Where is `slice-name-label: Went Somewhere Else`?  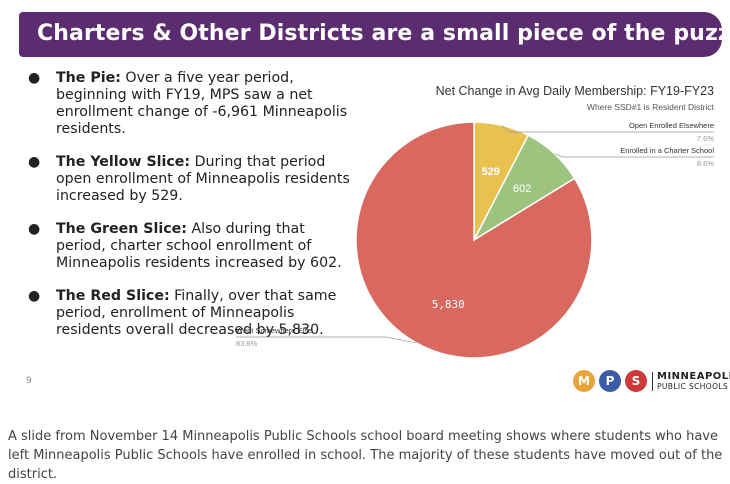 slice-name-label: Went Somewhere Else is located at coordinates (274, 330).